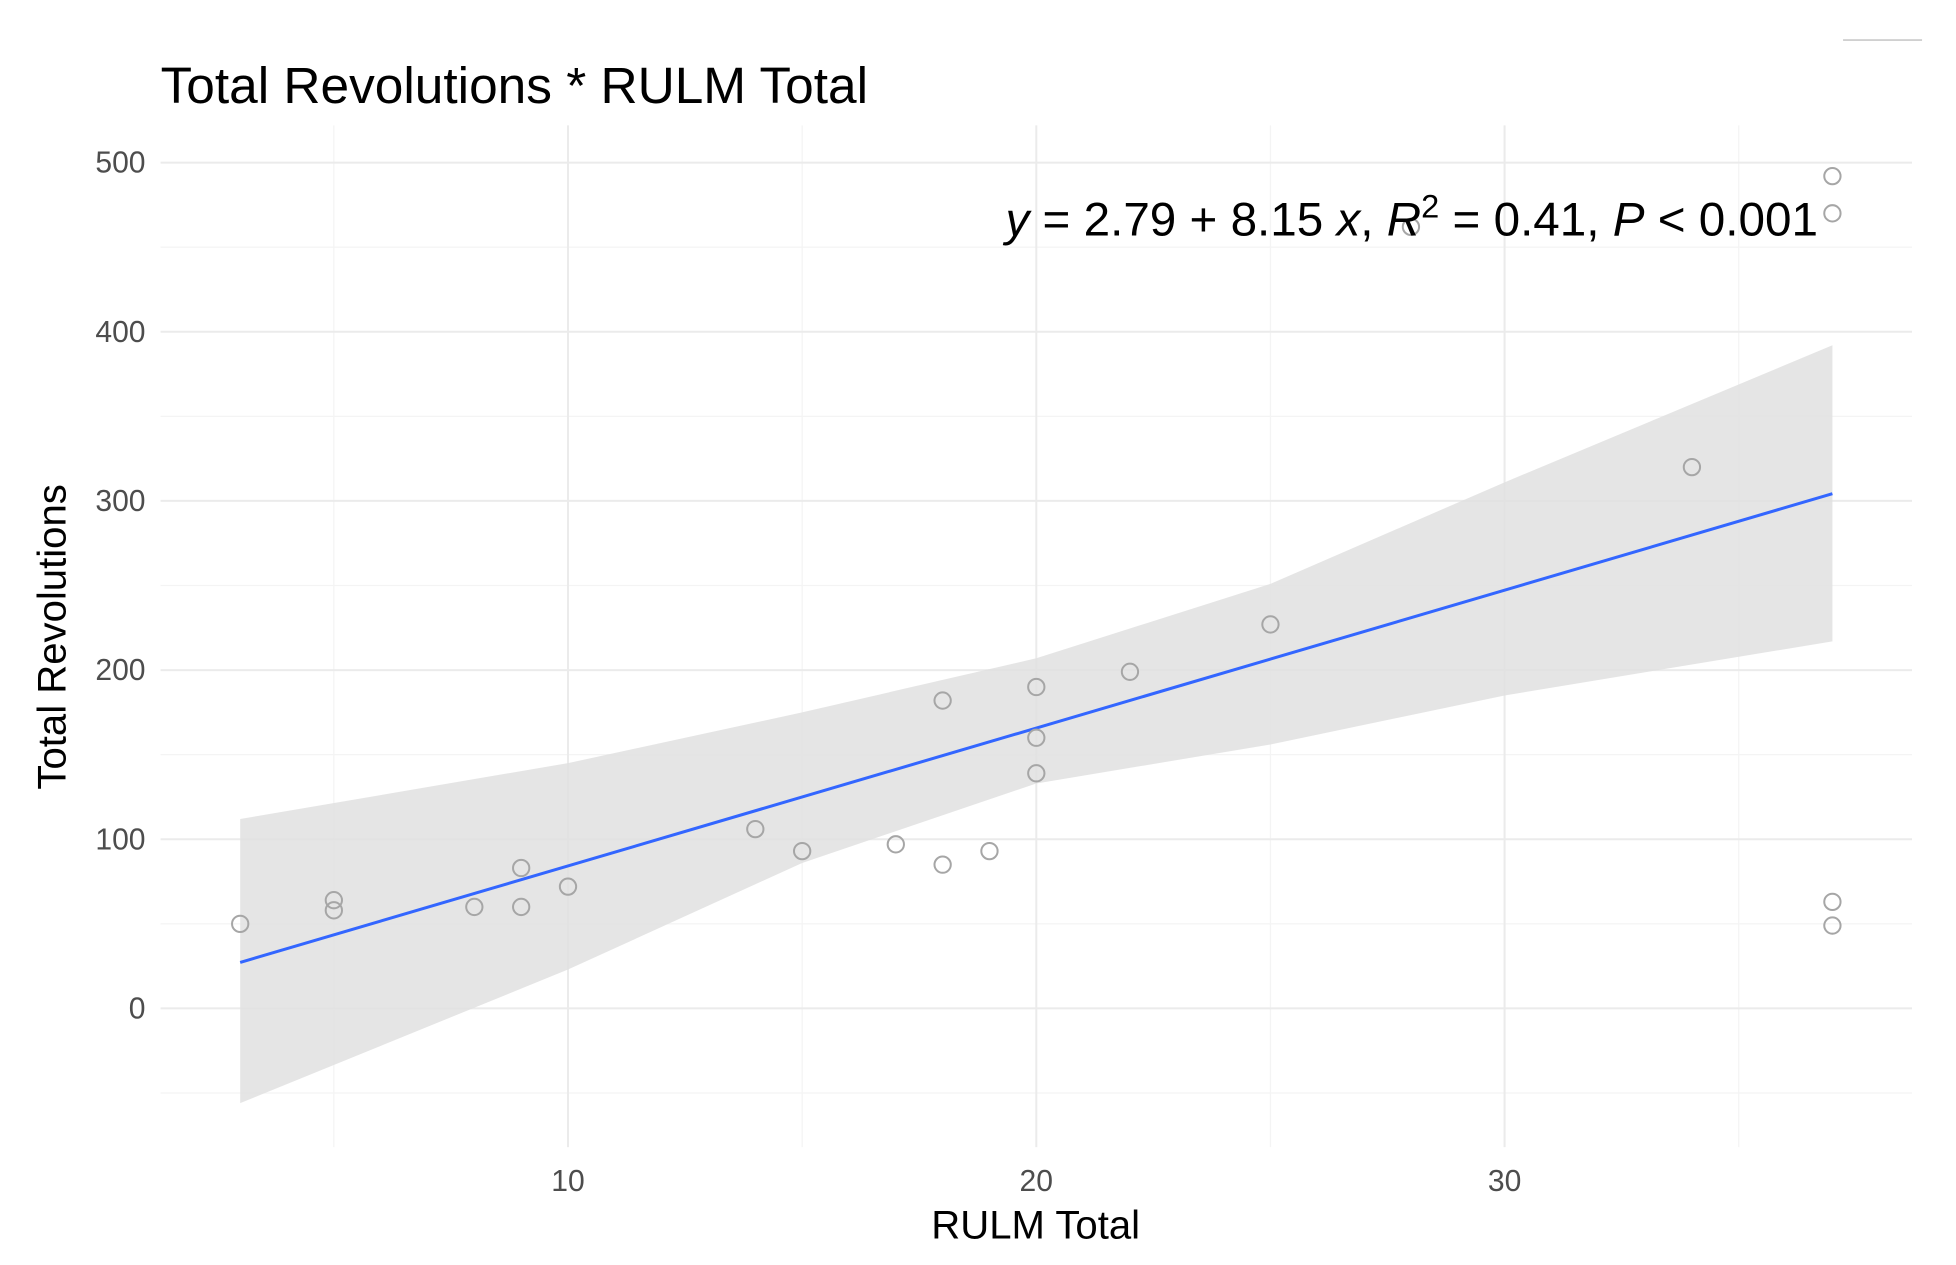 This screenshot has width=1956, height=1265. What do you see at coordinates (1430, 205) in the screenshot?
I see `annotation-part: 2` at bounding box center [1430, 205].